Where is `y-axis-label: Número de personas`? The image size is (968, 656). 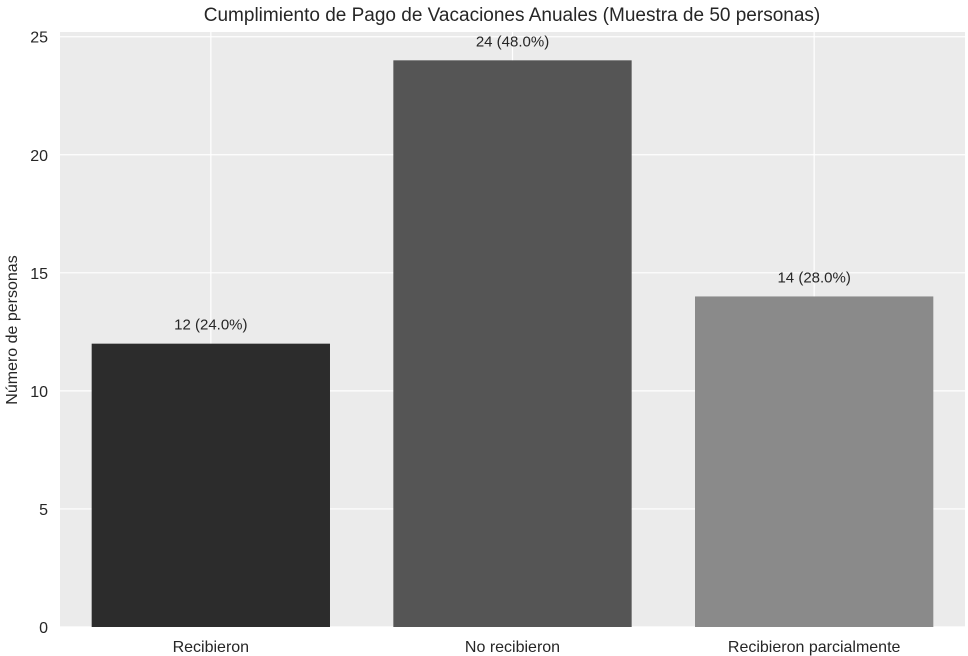 y-axis-label: Número de personas is located at coordinates (12, 329).